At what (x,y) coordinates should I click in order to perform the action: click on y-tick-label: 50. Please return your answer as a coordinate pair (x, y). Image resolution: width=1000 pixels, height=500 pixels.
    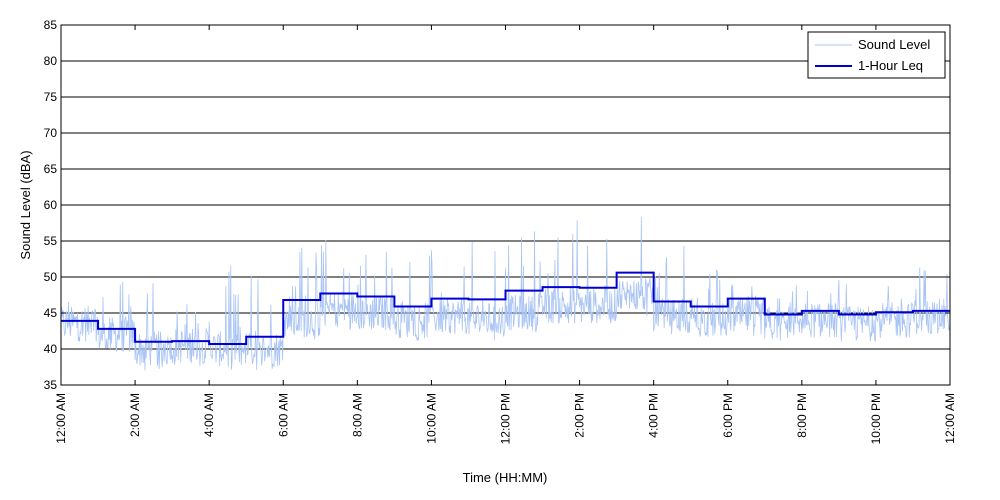
    Looking at the image, I should click on (51, 277).